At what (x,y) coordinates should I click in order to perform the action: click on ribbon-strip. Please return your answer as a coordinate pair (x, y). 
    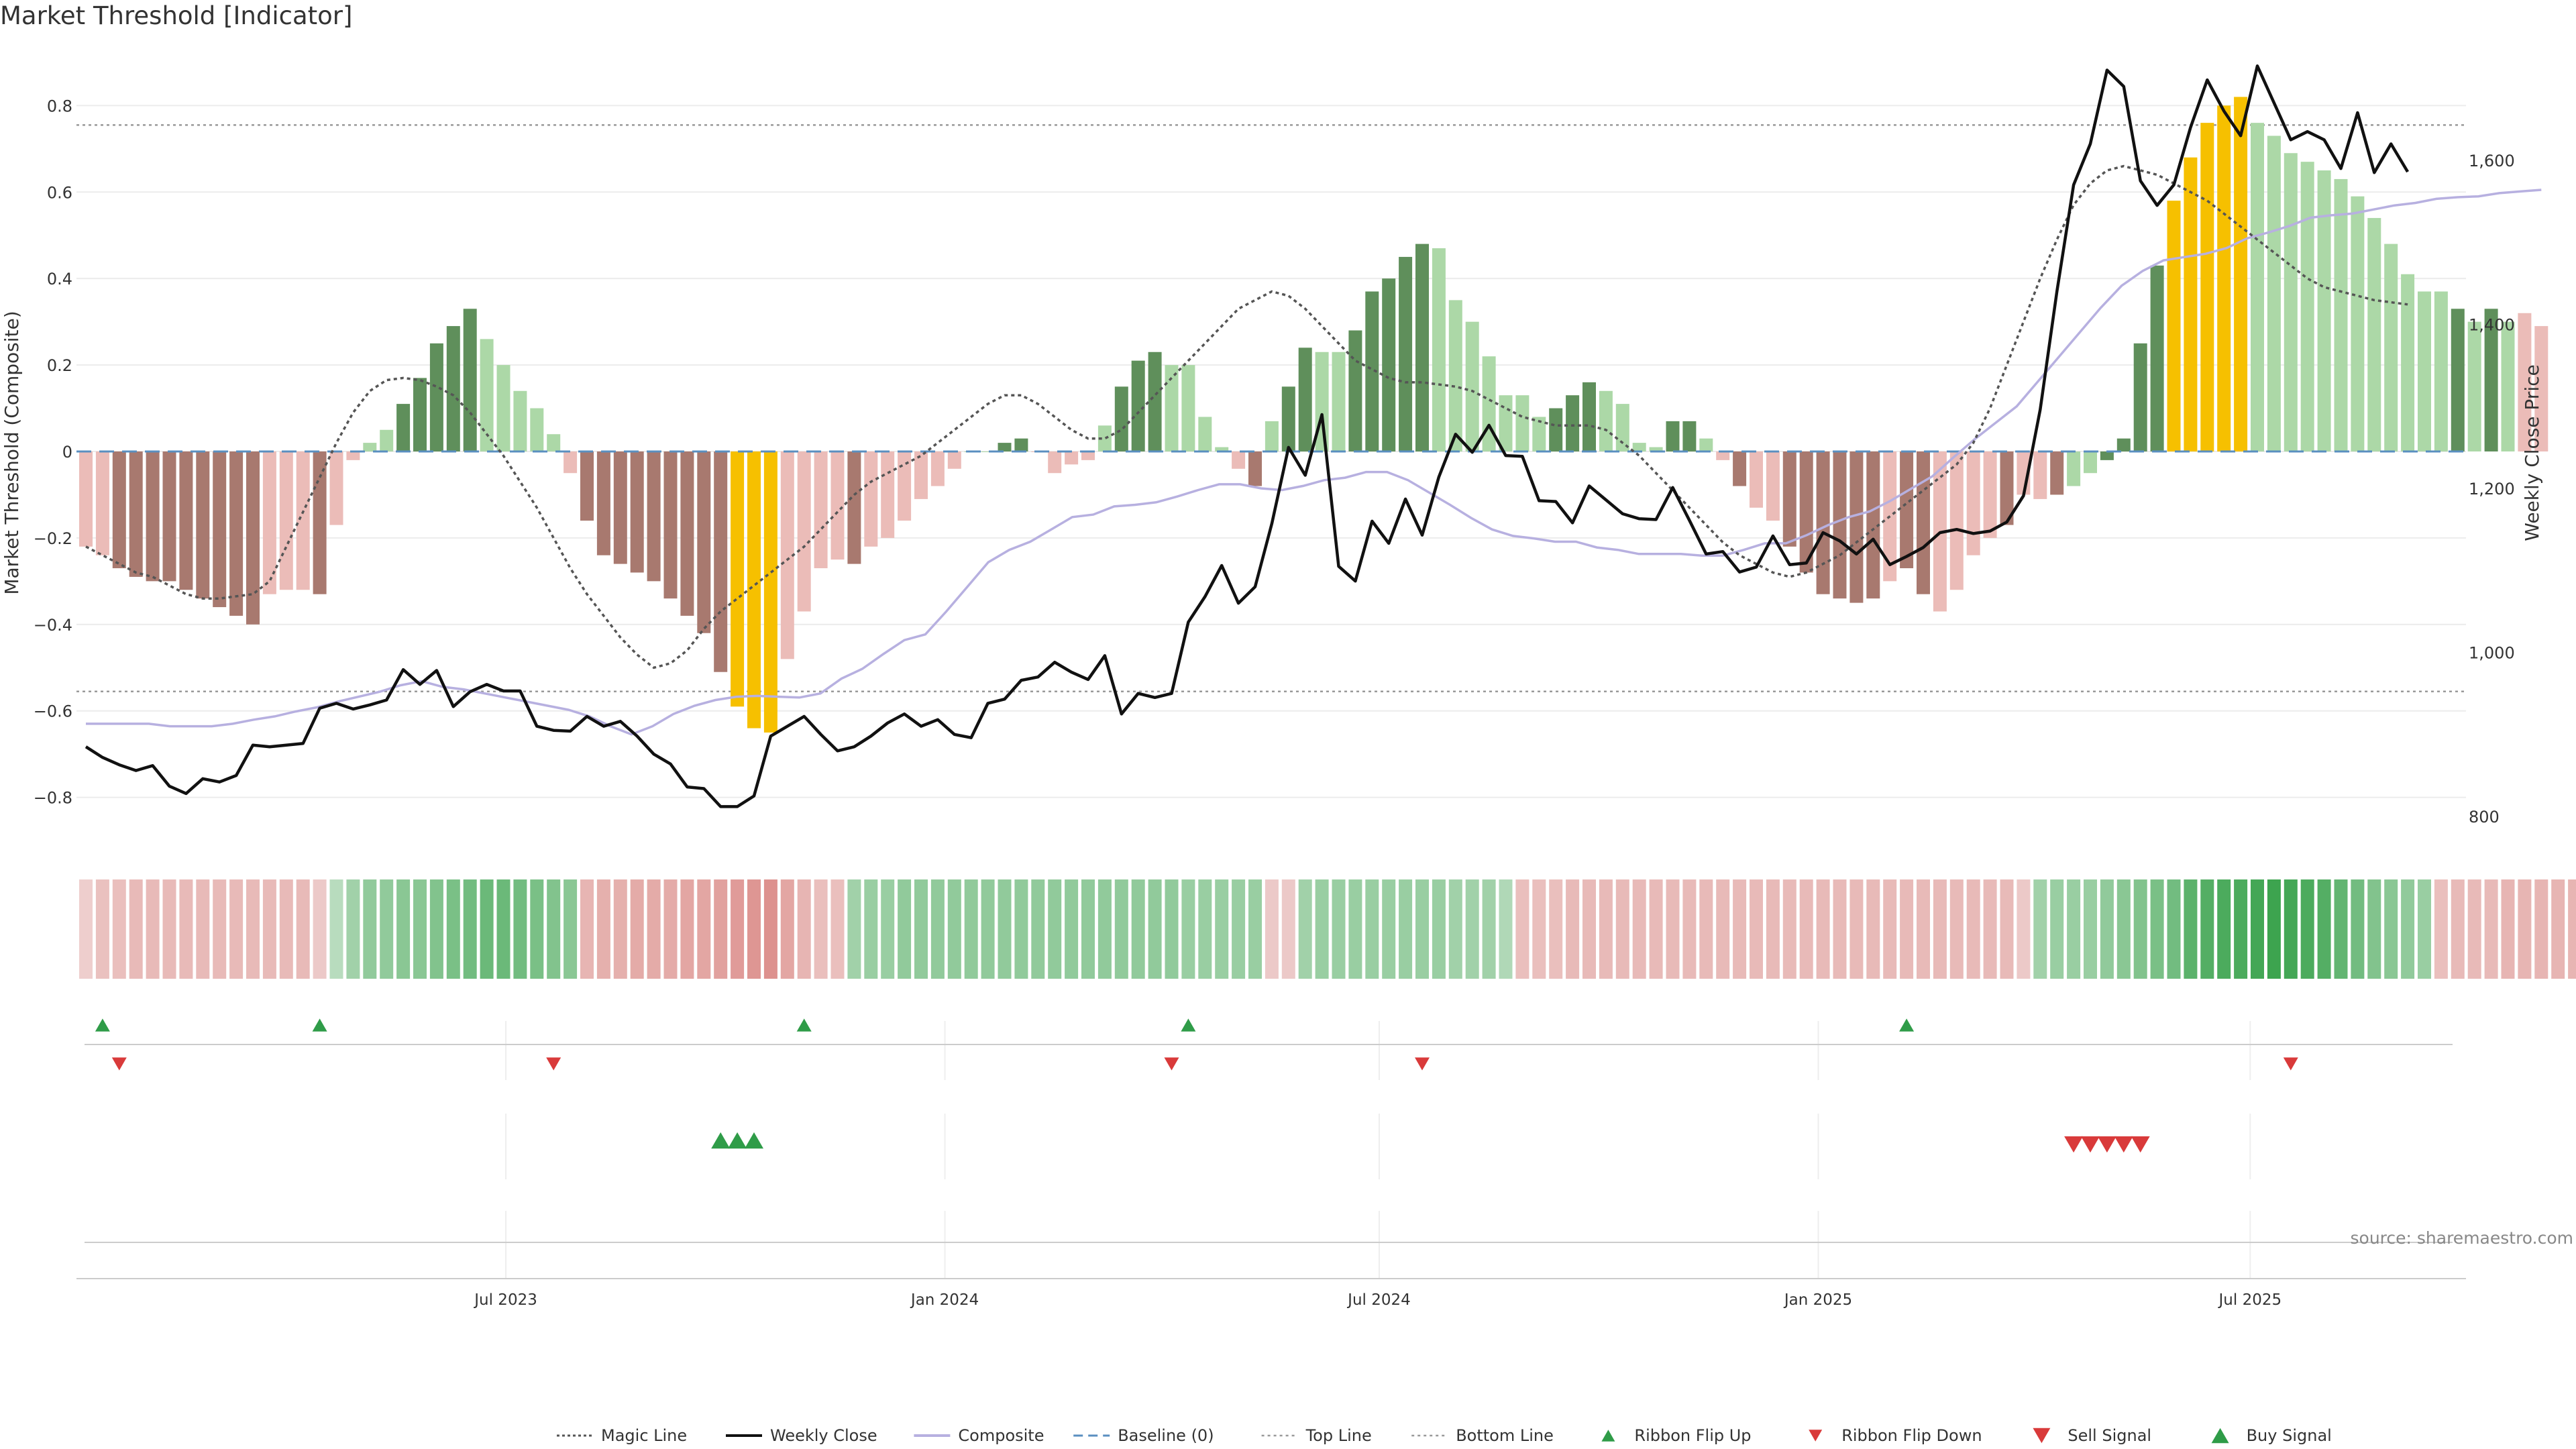
    Looking at the image, I should click on (1327, 929).